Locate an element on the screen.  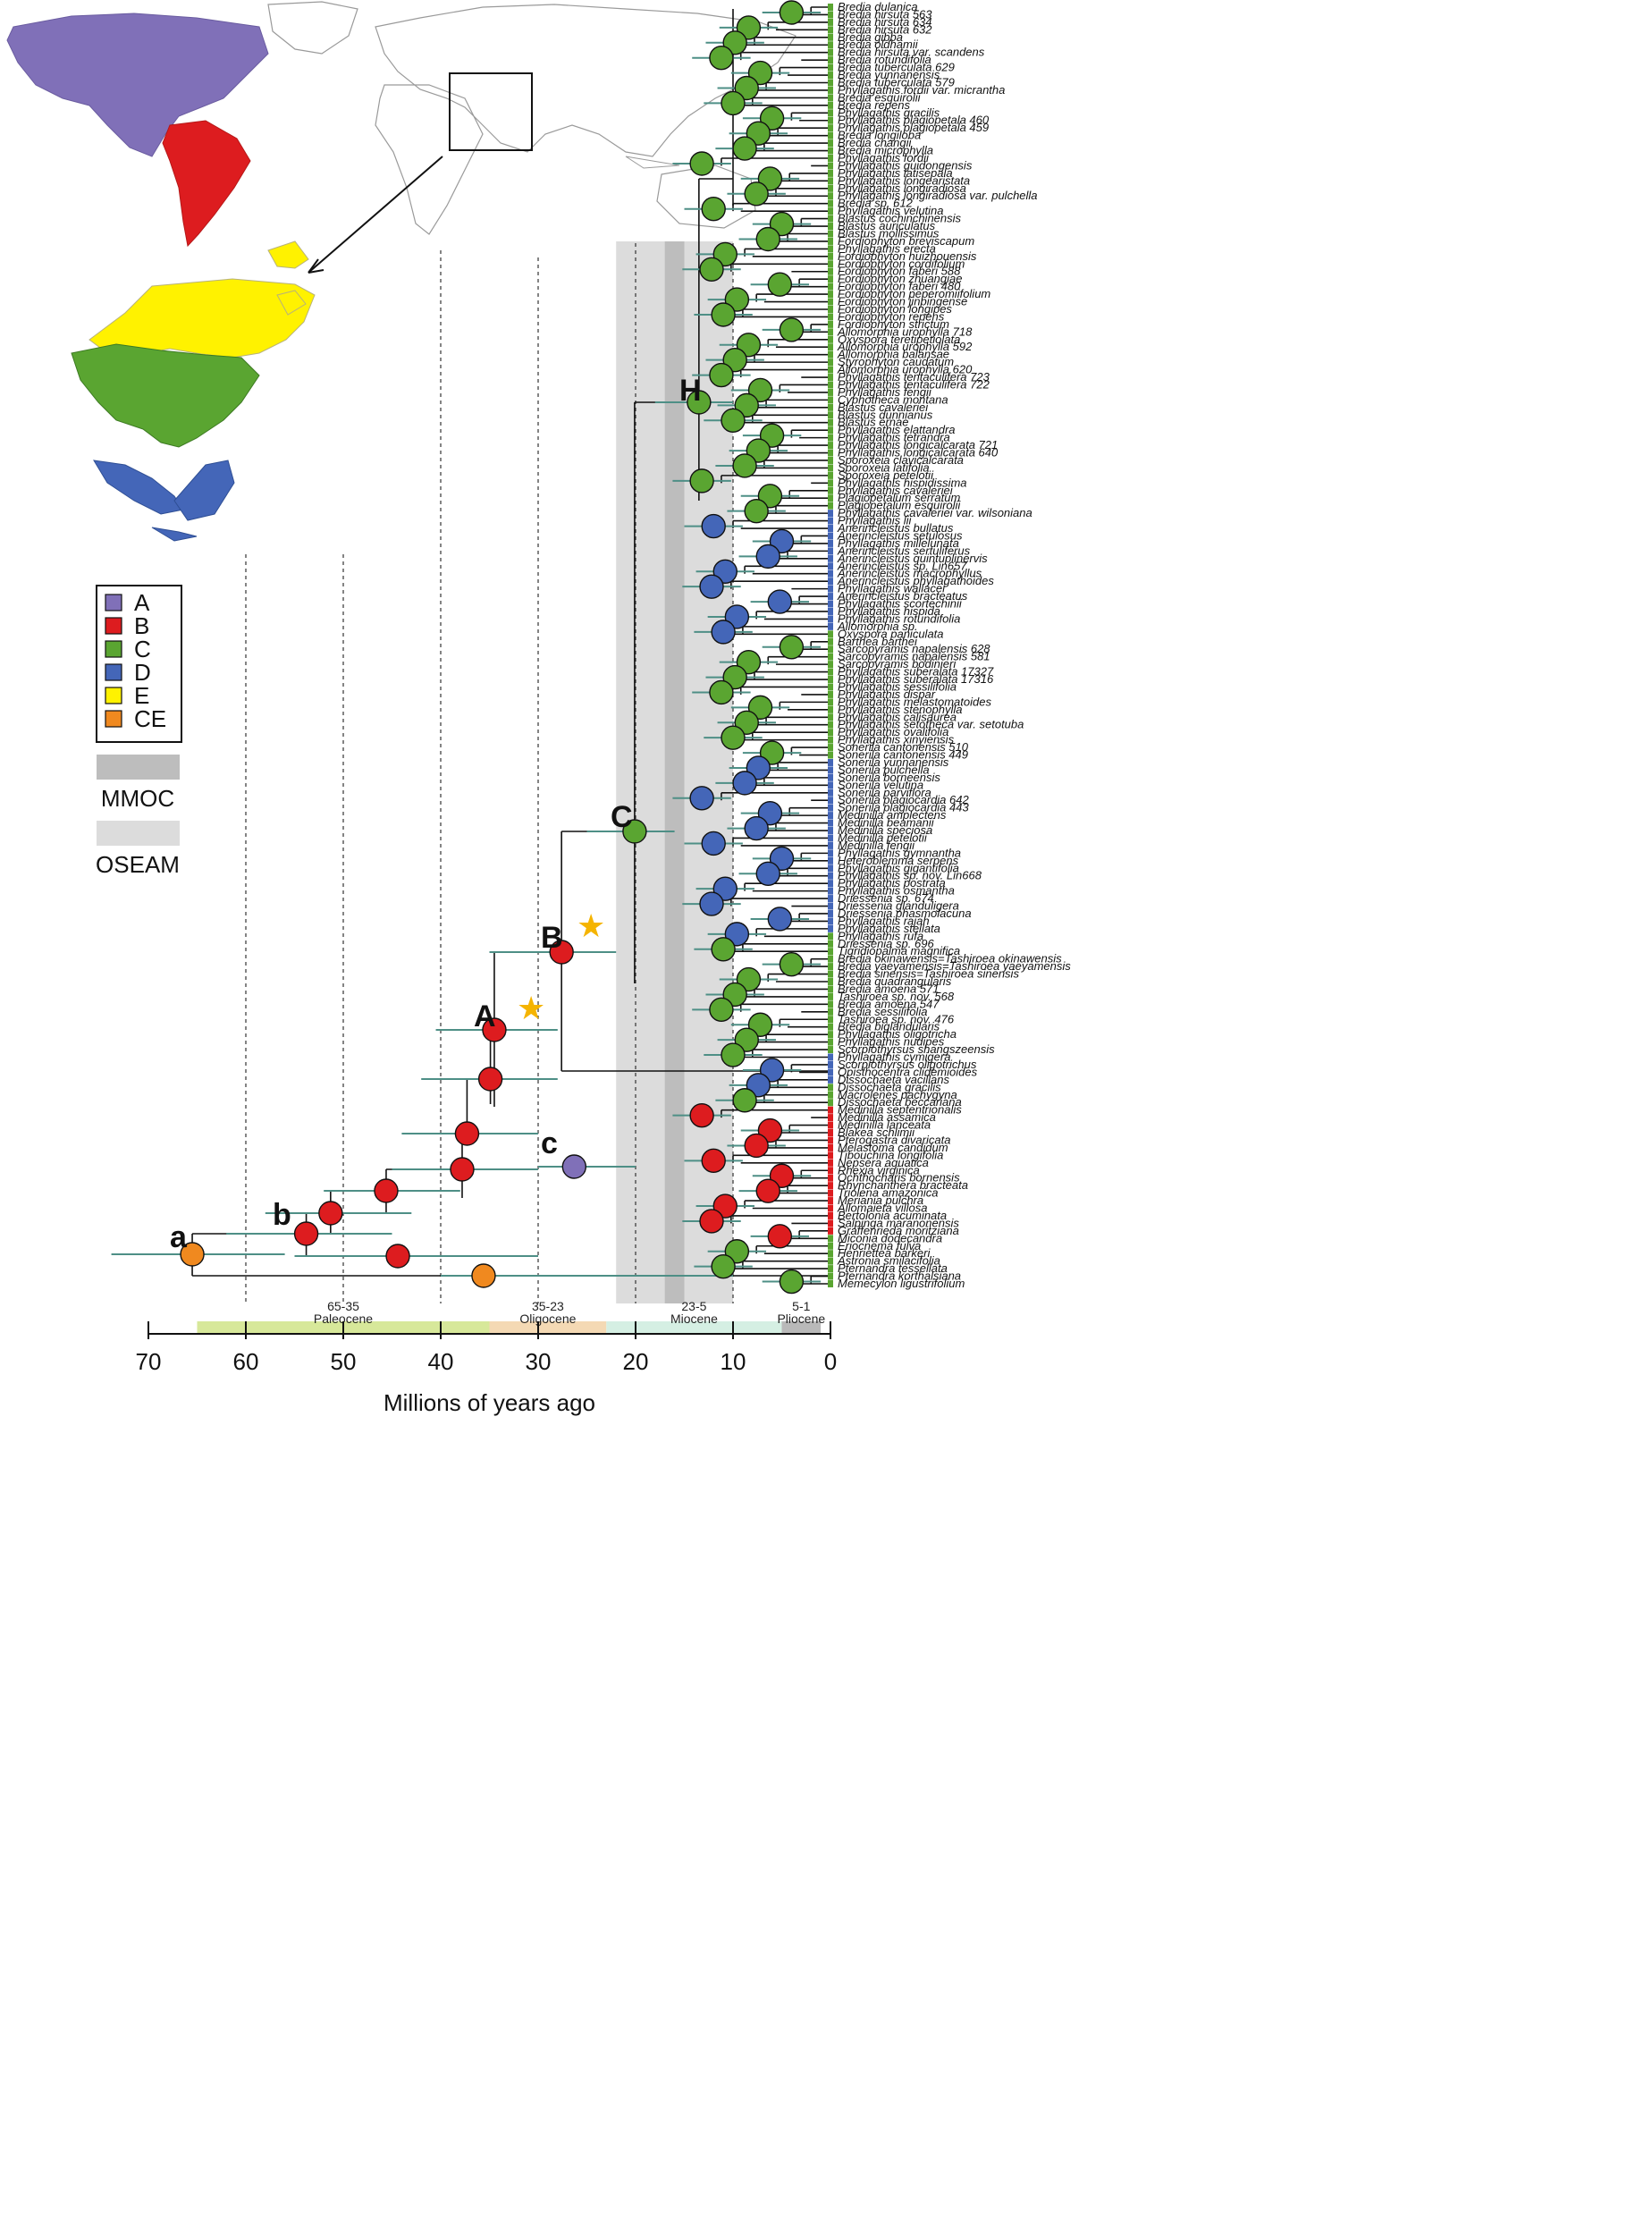
taxon-label: Phyllagathis longicalcarata 721 is located at coordinates (918, 444).